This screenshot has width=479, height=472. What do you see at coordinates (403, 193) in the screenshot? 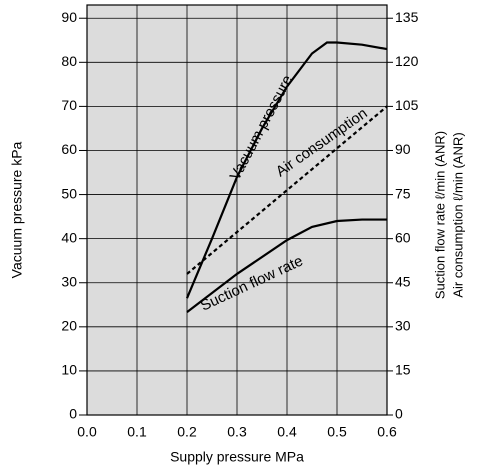
I see `y2-tick-label: 75` at bounding box center [403, 193].